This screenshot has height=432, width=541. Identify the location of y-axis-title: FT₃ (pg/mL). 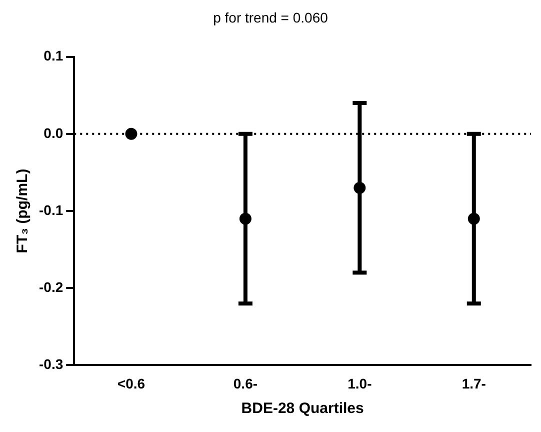
(23, 211).